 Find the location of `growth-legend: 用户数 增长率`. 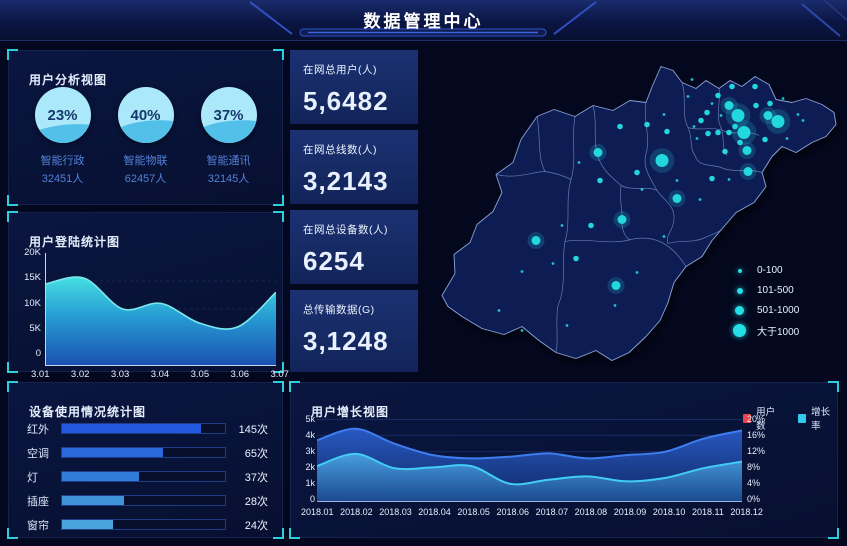

growth-legend: 用户数 增长率 is located at coordinates (790, 418).